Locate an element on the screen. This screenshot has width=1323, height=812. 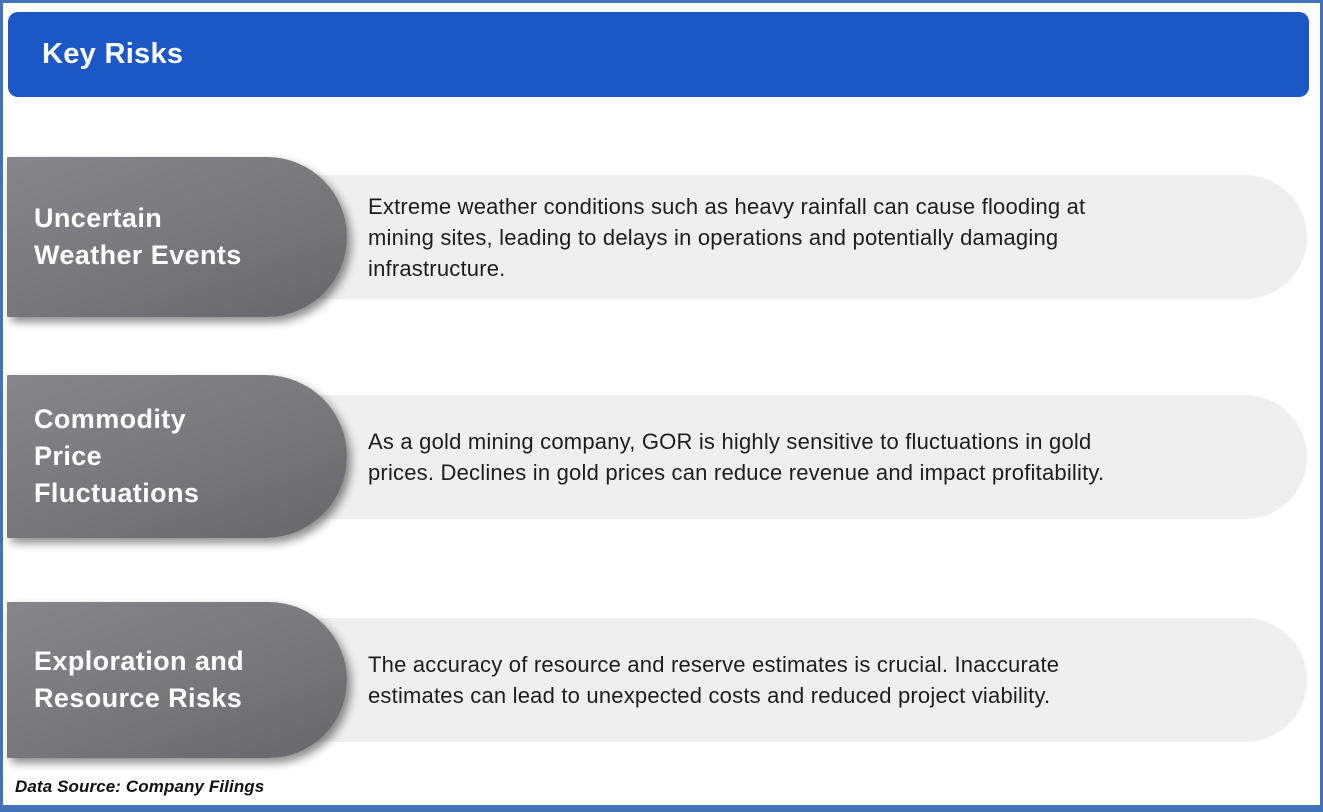
risk-label-pill: Uncertain Weather Events is located at coordinates (177, 237).